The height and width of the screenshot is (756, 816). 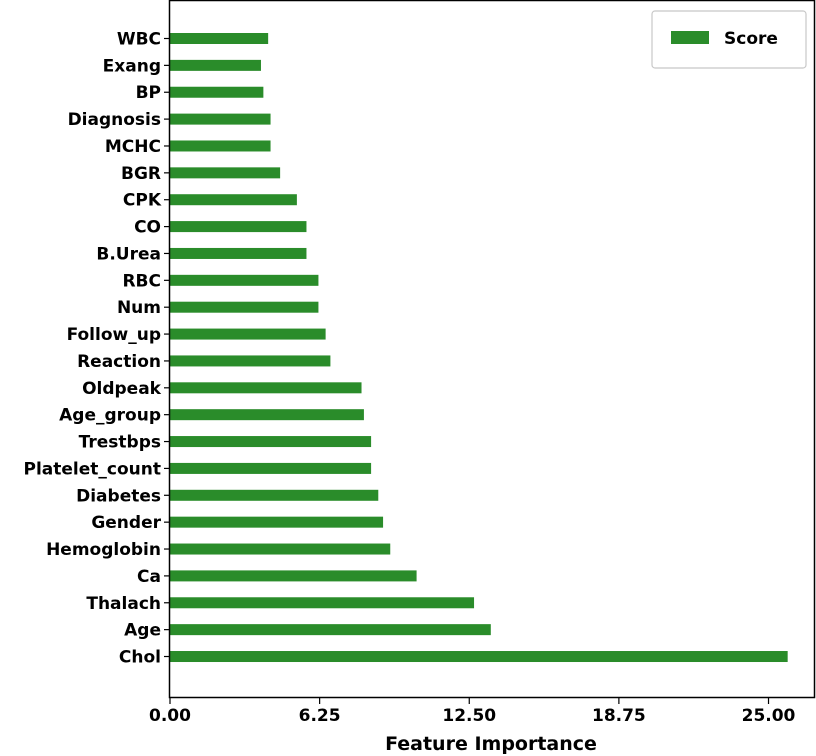 What do you see at coordinates (118, 496) in the screenshot?
I see `y-tick-label: Diabetes` at bounding box center [118, 496].